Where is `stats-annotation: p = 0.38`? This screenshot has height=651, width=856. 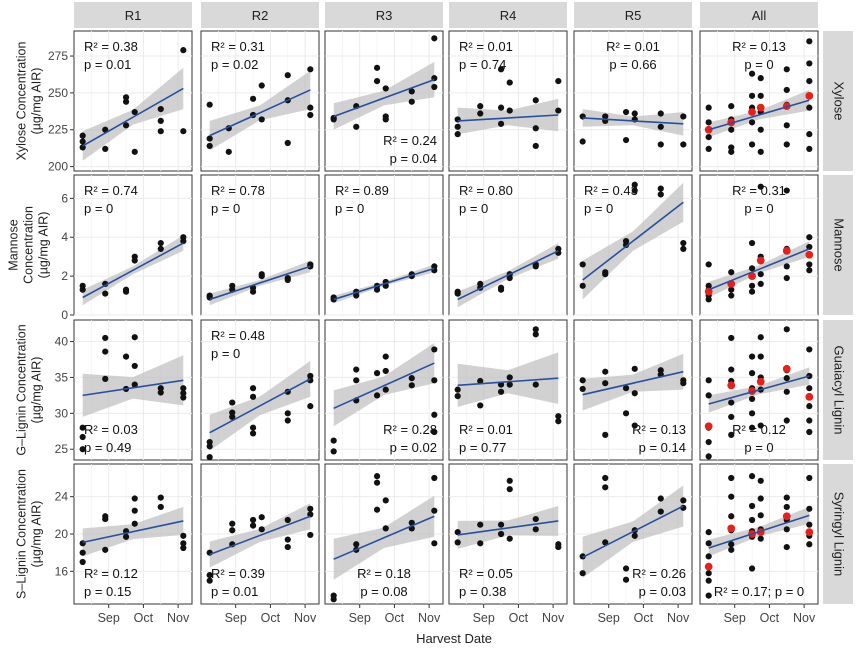
stats-annotation: p = 0.38 is located at coordinates (482, 591).